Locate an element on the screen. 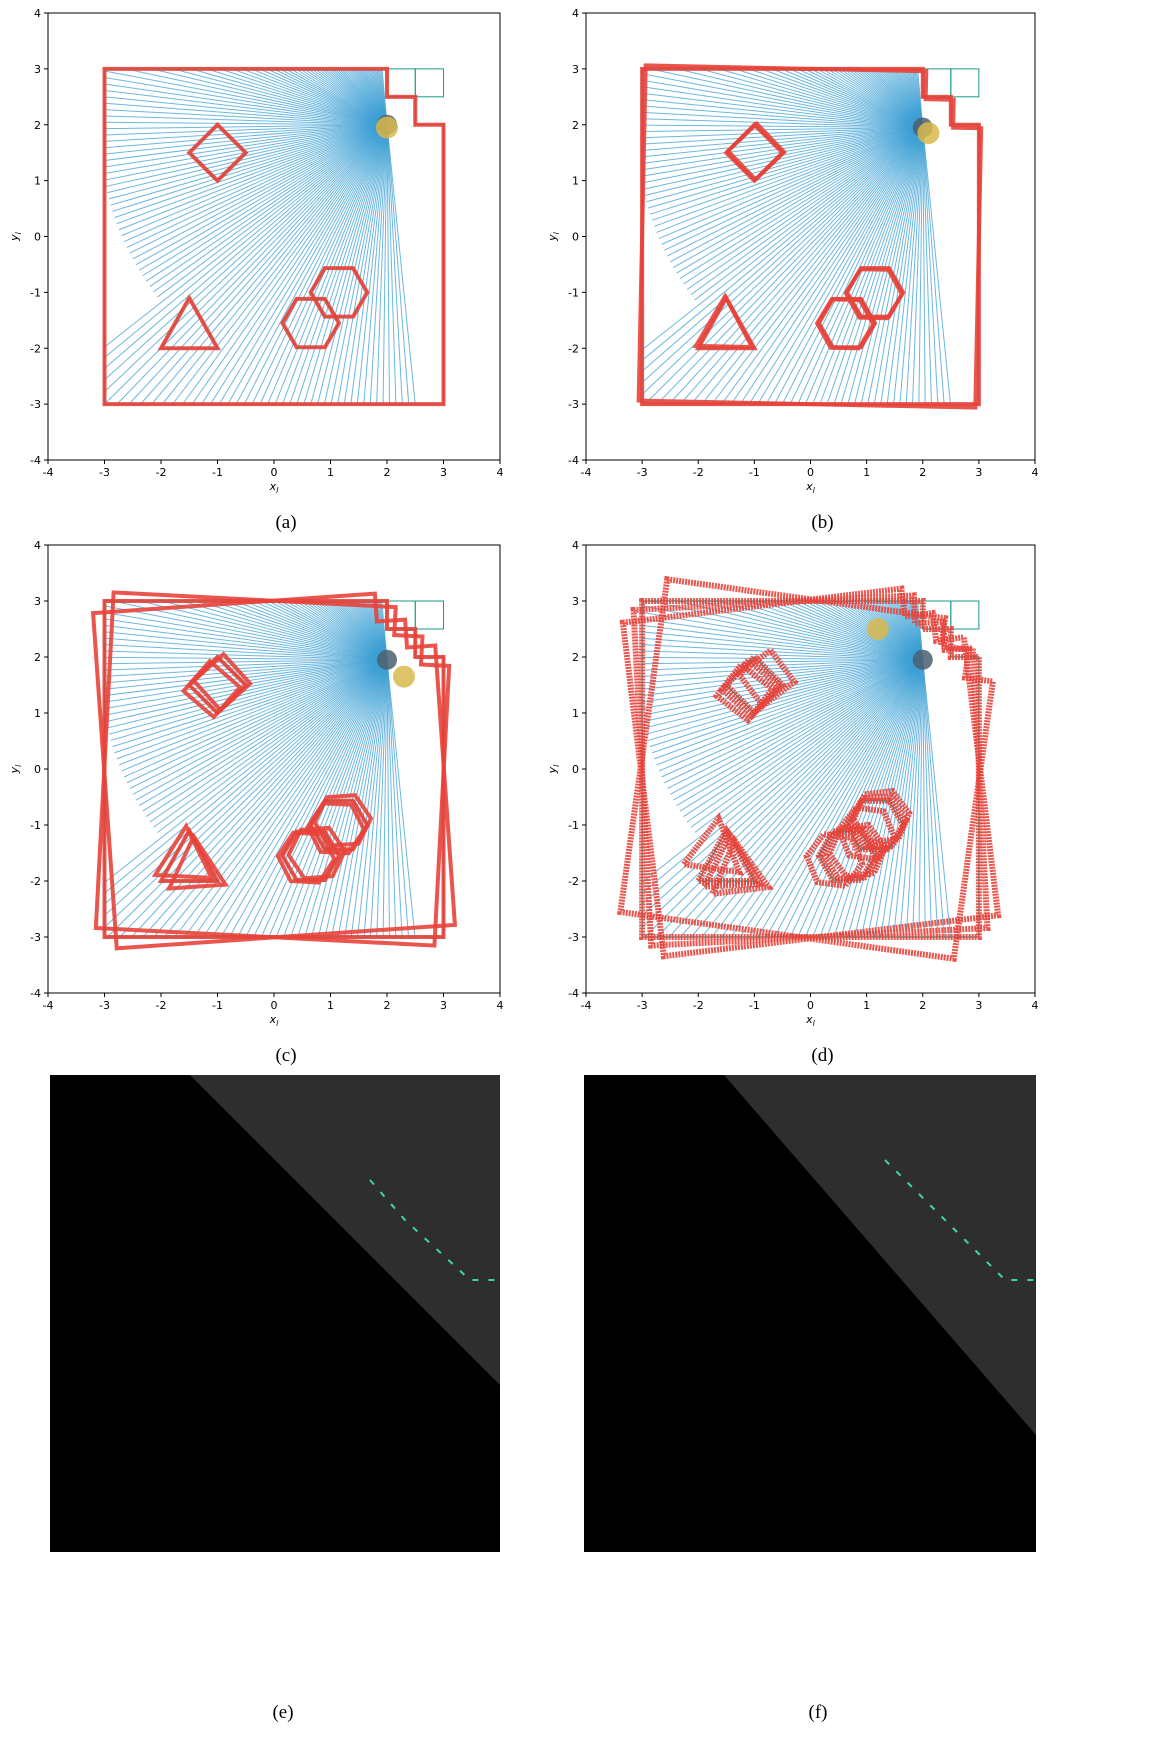 This screenshot has height=1737, width=1149. x-tick-label: -4 is located at coordinates (48, 472).